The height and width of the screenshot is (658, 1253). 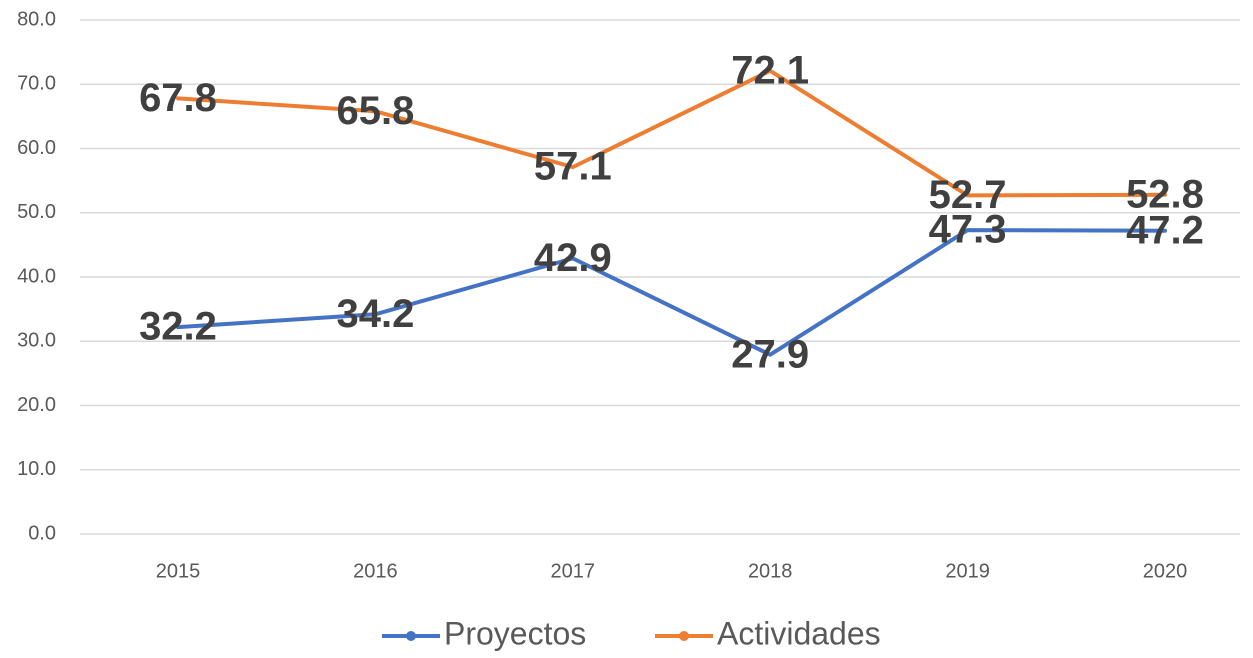 What do you see at coordinates (375, 111) in the screenshot?
I see `data-label: 65.8` at bounding box center [375, 111].